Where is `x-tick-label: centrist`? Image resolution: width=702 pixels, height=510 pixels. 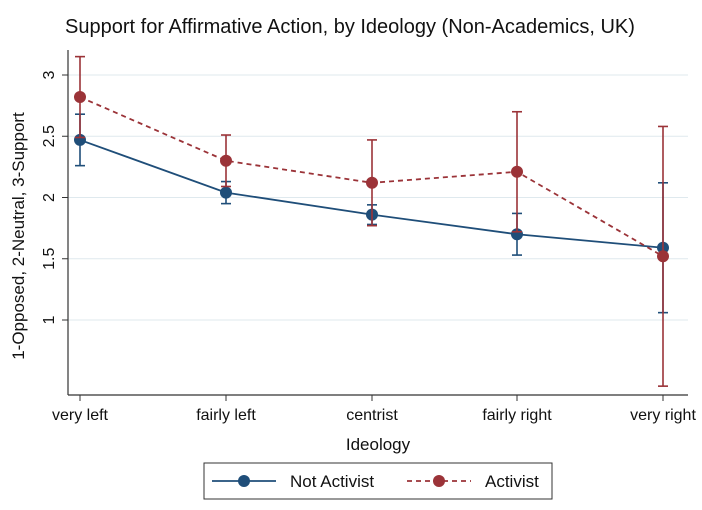
x-tick-label: centrist is located at coordinates (372, 415).